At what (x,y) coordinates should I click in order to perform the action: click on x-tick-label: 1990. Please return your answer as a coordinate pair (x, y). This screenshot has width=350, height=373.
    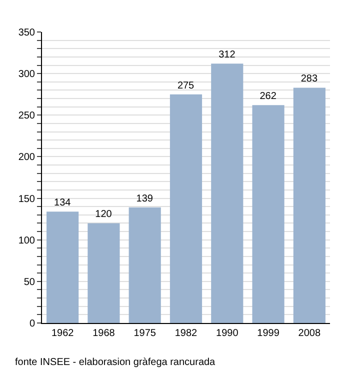
    Looking at the image, I should click on (227, 333).